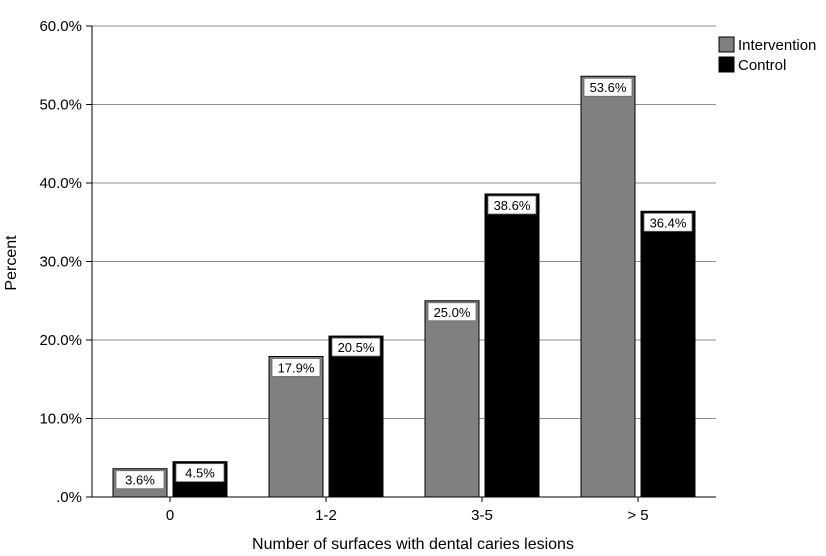  What do you see at coordinates (60, 105) in the screenshot?
I see `y-tick-label: 50.0%` at bounding box center [60, 105].